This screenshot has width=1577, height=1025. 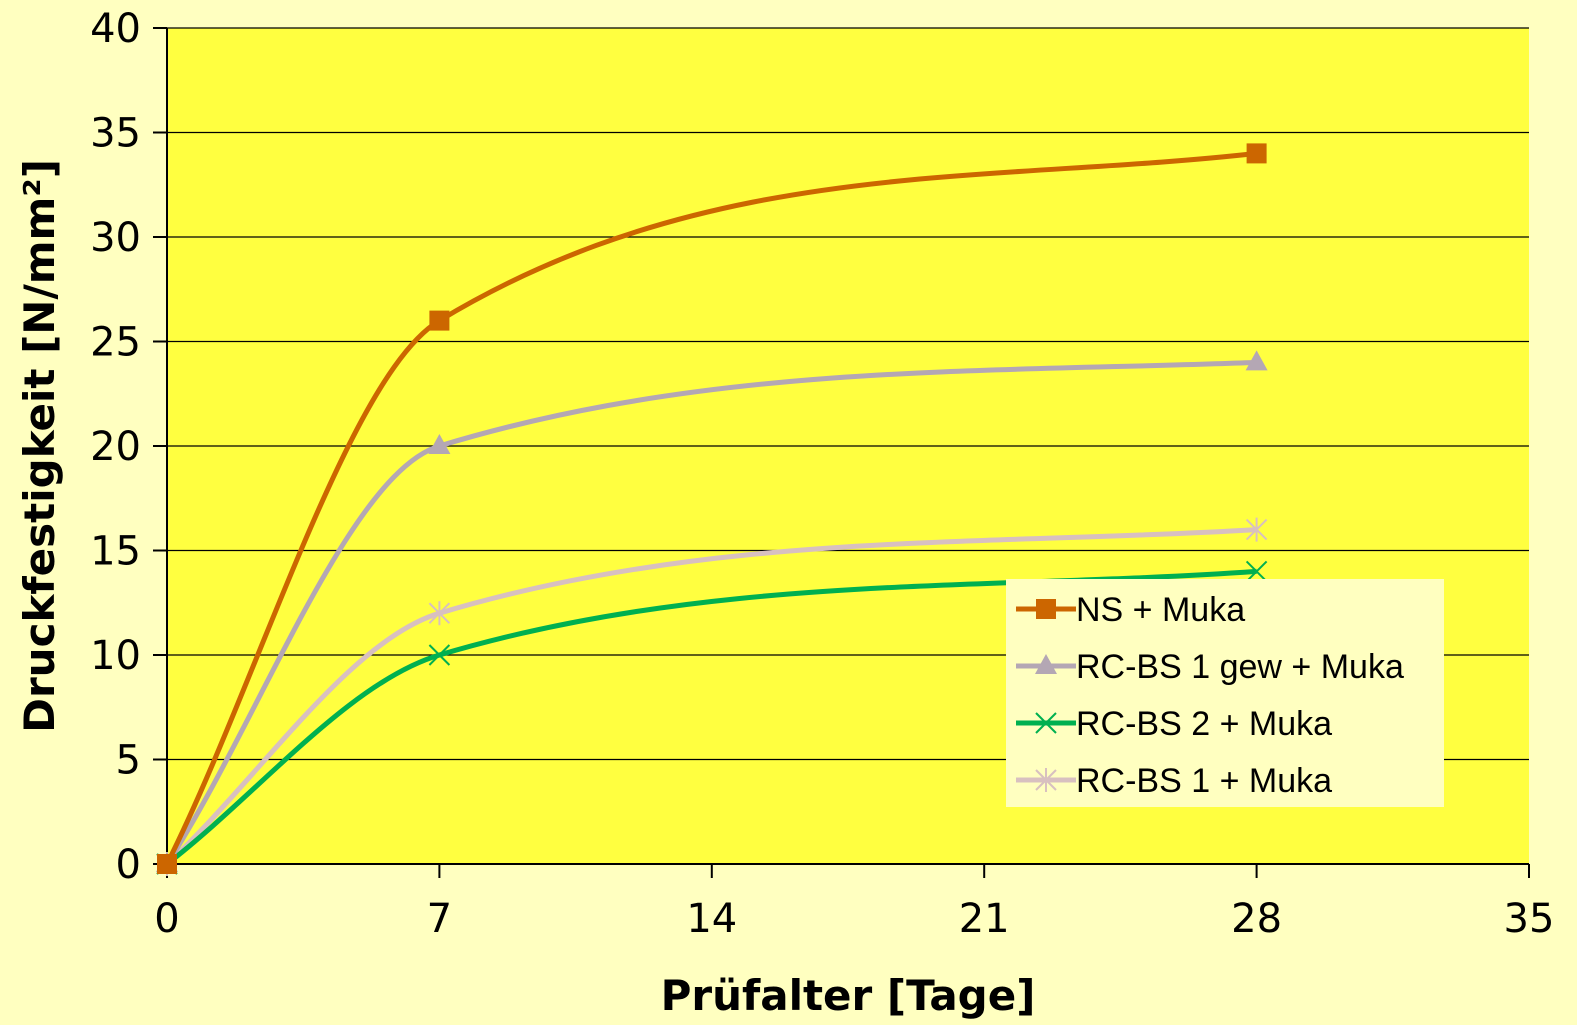 What do you see at coordinates (115, 343) in the screenshot?
I see `y-tick-label: 25` at bounding box center [115, 343].